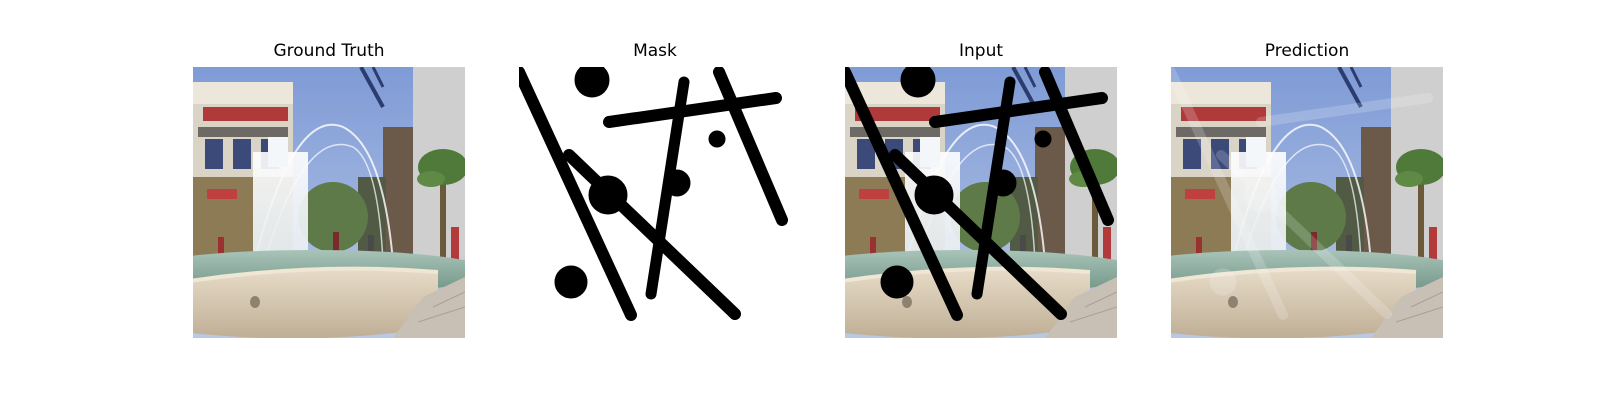 The height and width of the screenshot is (400, 1600). What do you see at coordinates (1307, 202) in the screenshot?
I see `prediction-image` at bounding box center [1307, 202].